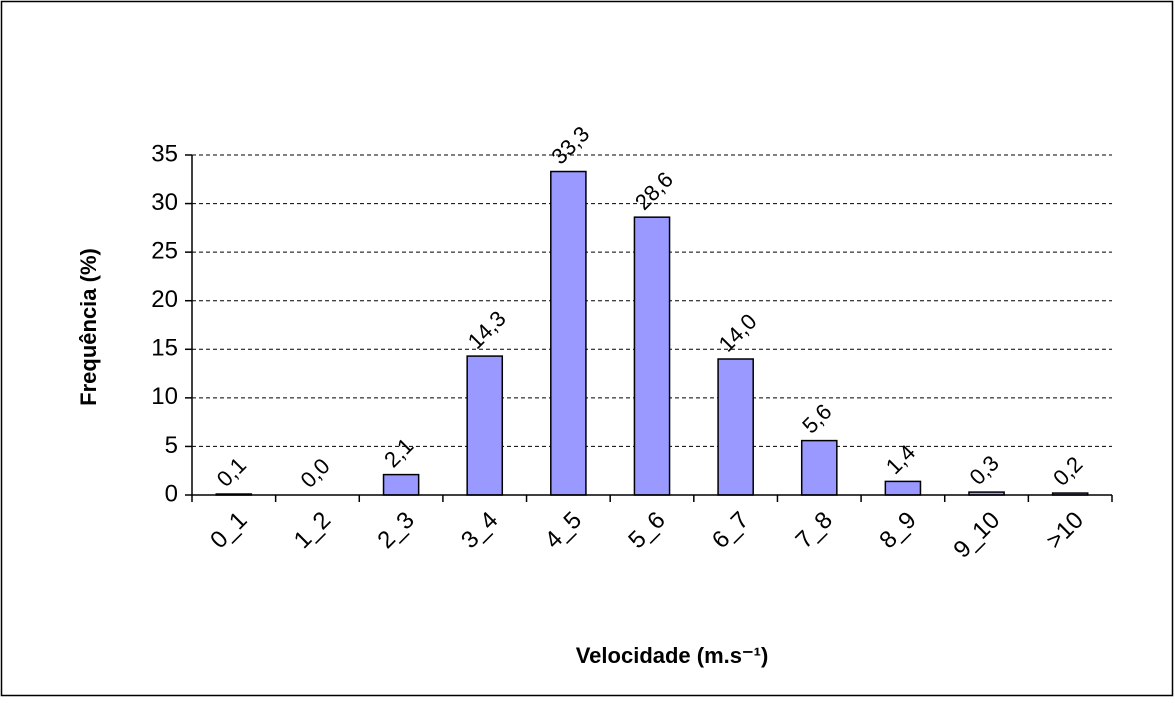  Describe the element at coordinates (164, 396) in the screenshot. I see `y-tick-label: 10` at that location.